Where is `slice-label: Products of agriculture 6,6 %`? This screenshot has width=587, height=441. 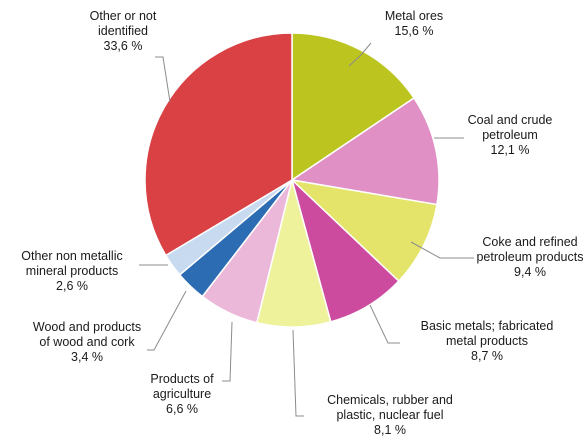 slice-label: Products of agriculture 6,6 % is located at coordinates (182, 394).